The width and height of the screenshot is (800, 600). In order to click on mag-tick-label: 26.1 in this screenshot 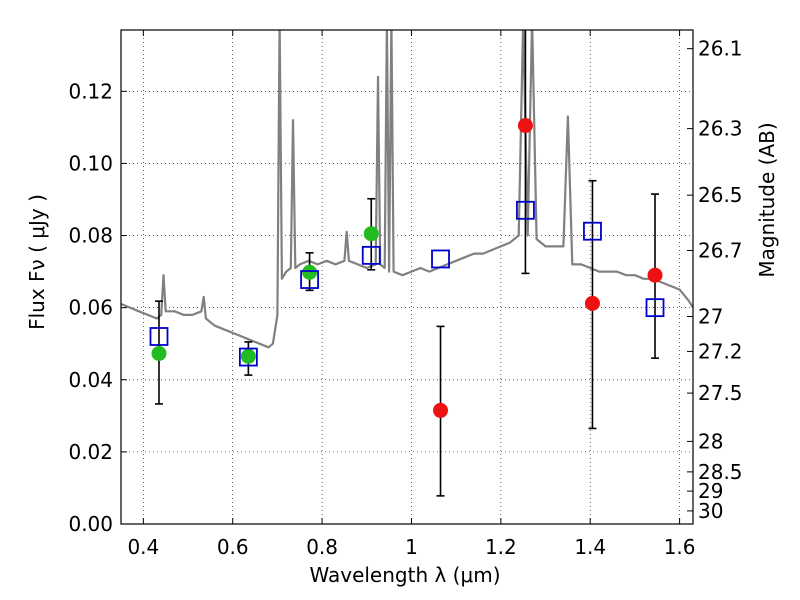, I will do `click(720, 49)`.